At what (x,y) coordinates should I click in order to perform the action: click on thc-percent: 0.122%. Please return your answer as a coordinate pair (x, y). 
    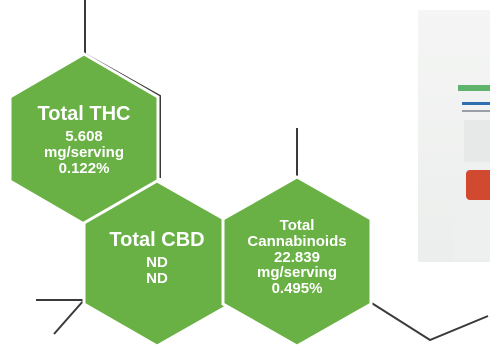
    Looking at the image, I should click on (84, 168).